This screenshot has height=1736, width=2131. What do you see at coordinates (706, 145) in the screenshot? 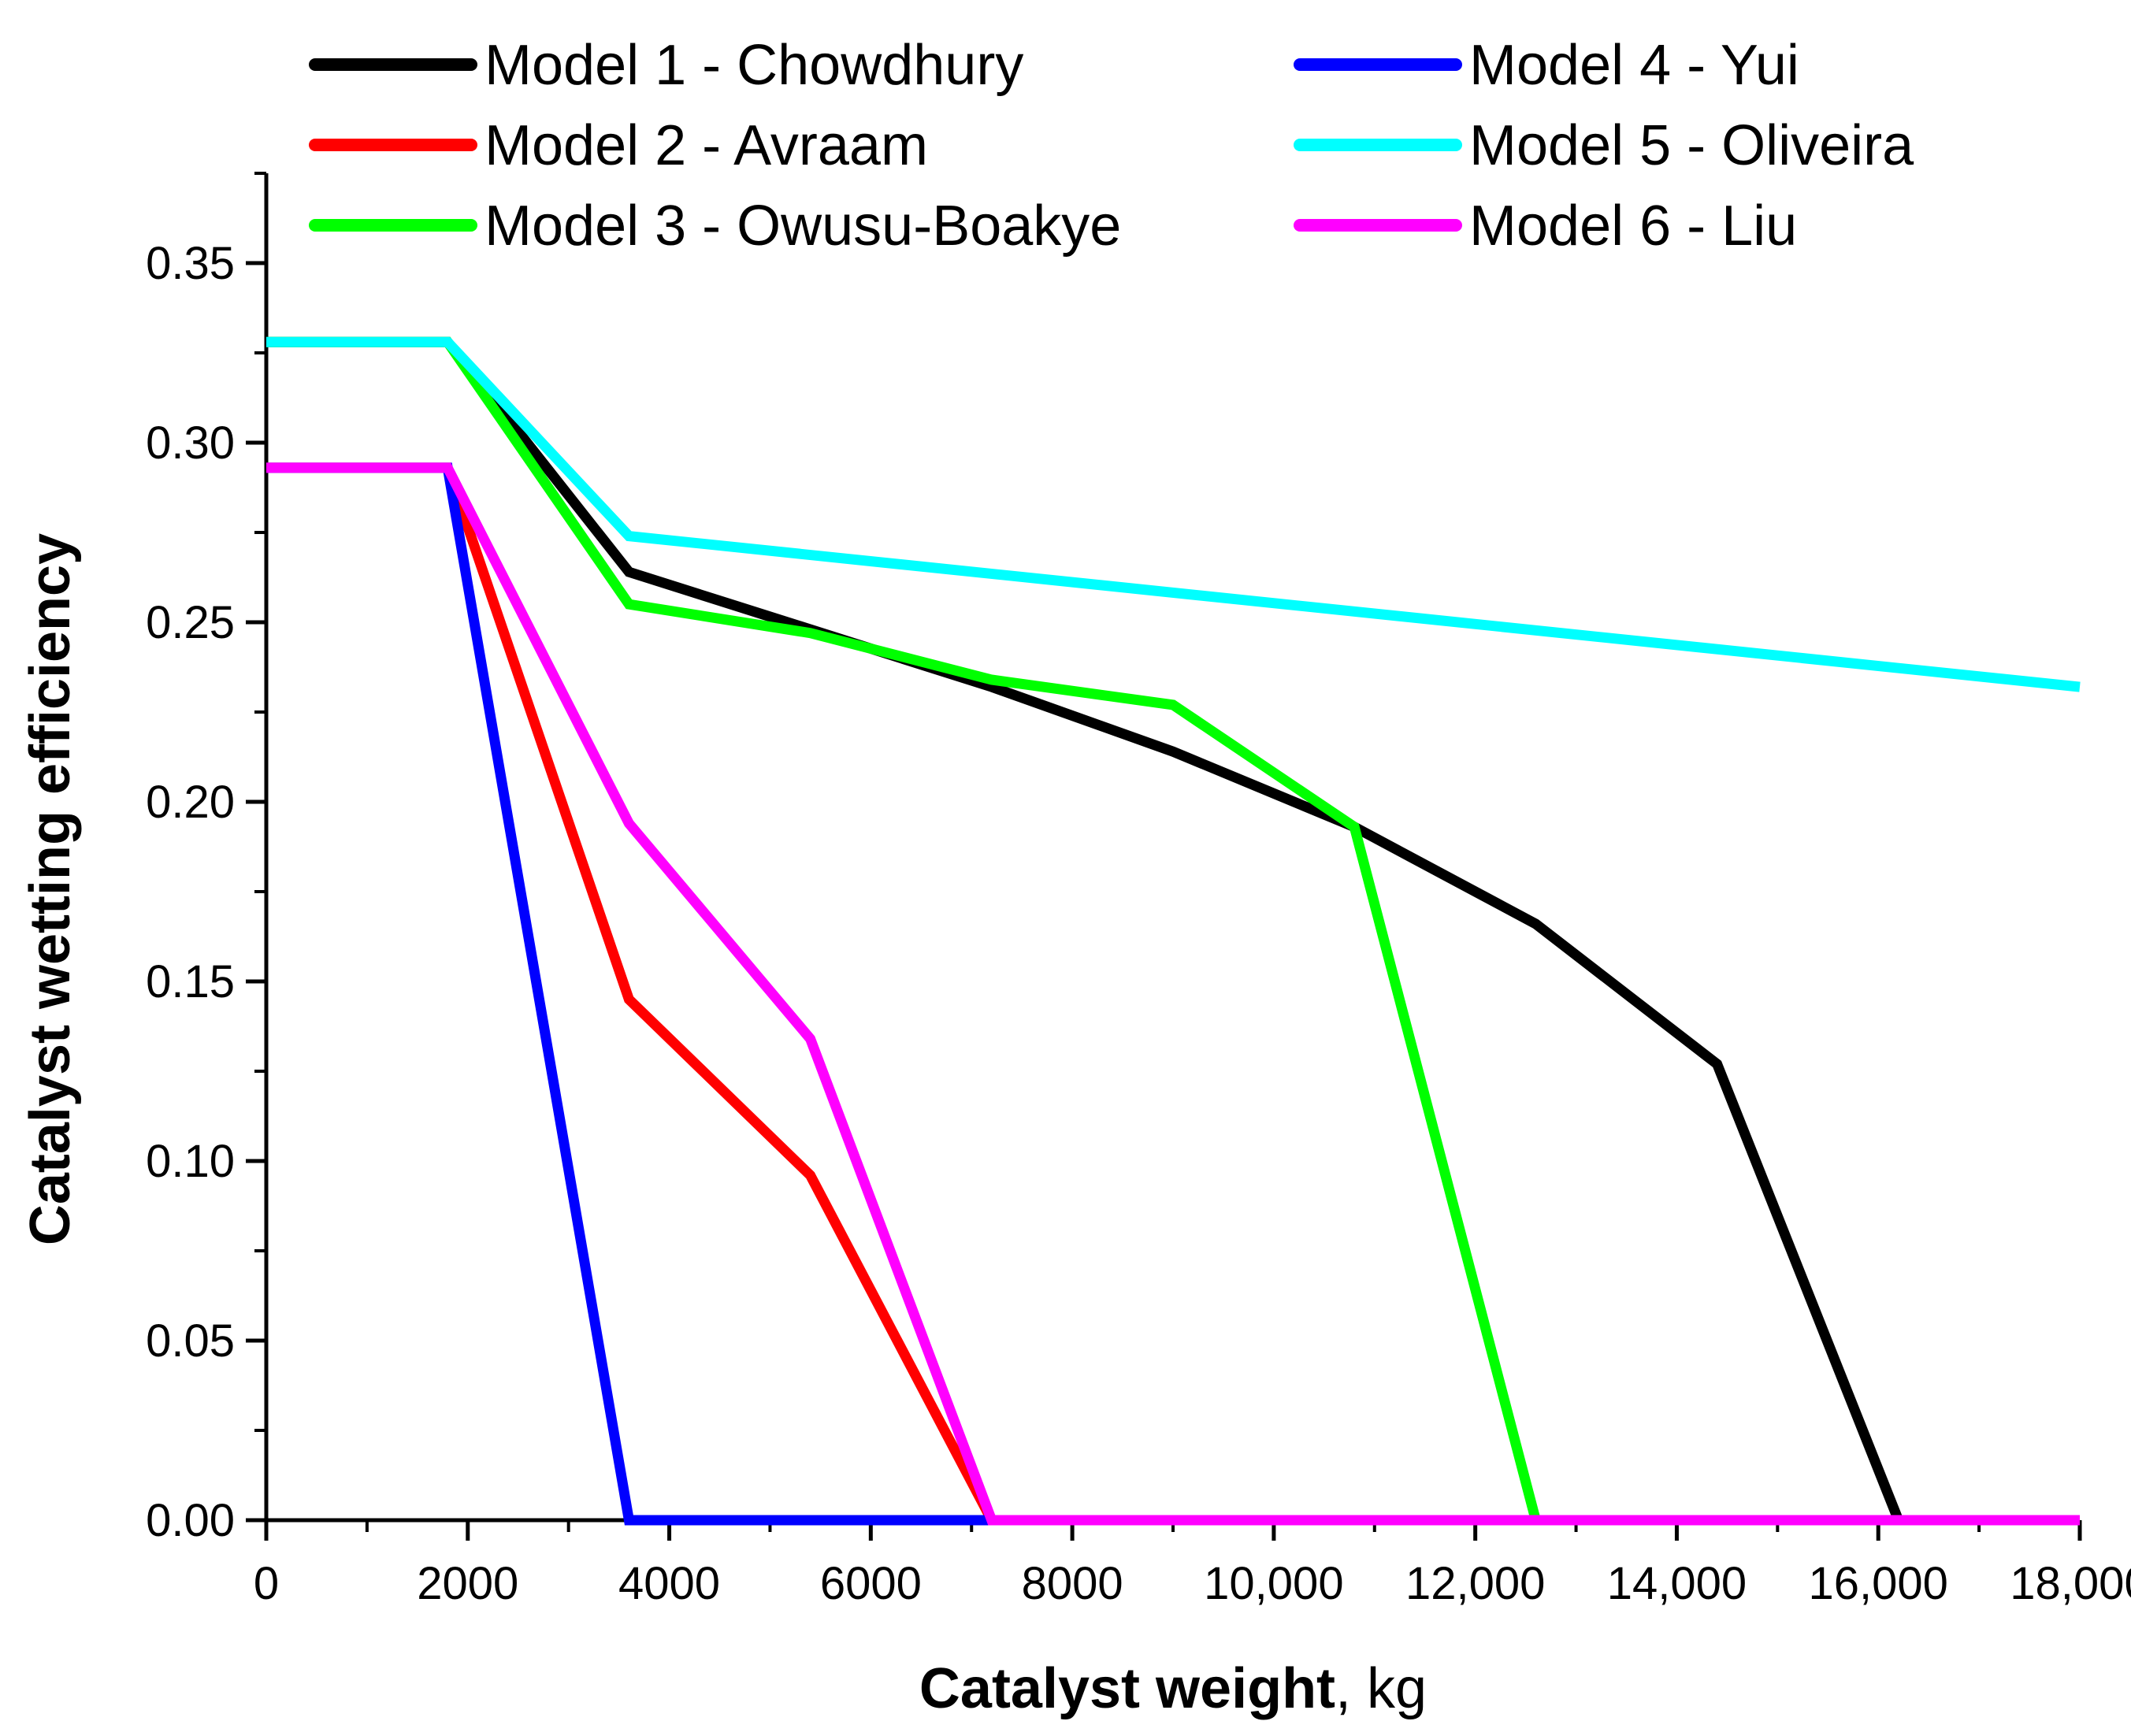
I see `legend-label-model-2: Model 2 - Avraam` at bounding box center [706, 145].